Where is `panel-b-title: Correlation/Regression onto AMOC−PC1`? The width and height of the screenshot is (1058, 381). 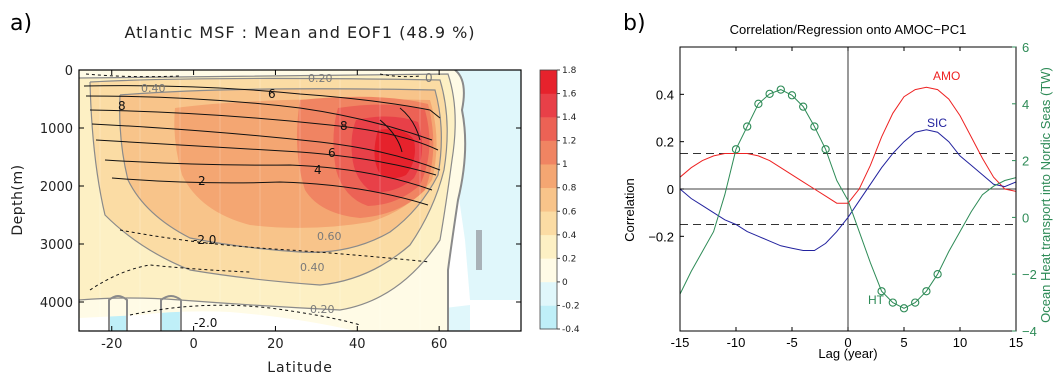
panel-b-title: Correlation/Regression onto AMOC−PC1 is located at coordinates (848, 29).